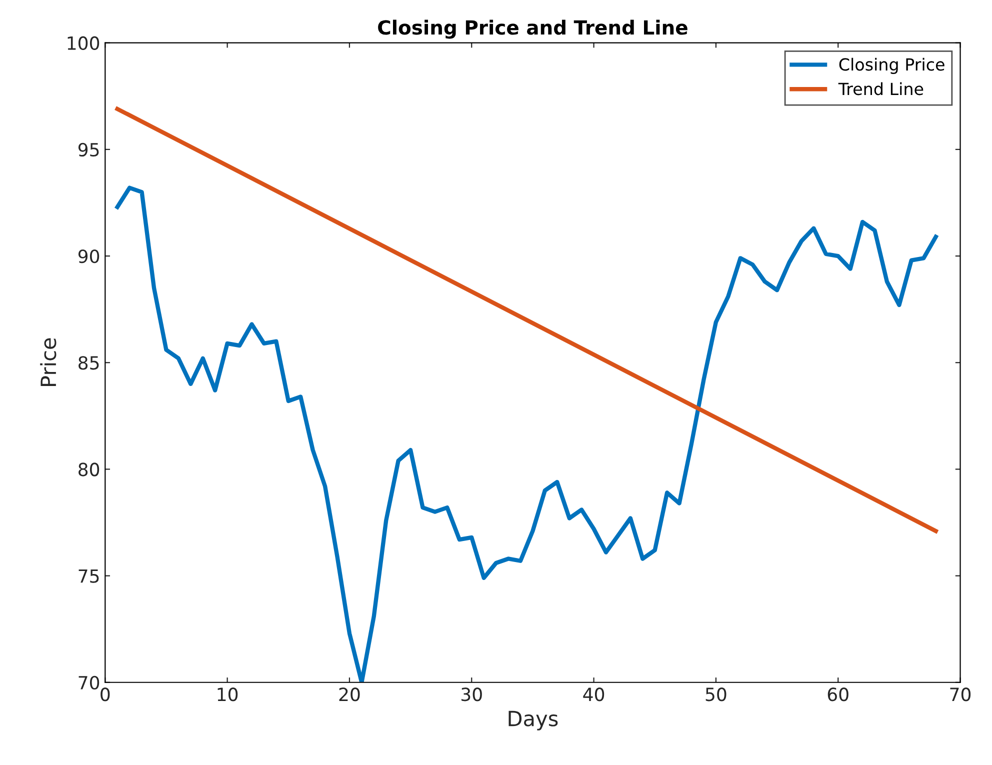  What do you see at coordinates (881, 89) in the screenshot?
I see `legend-label: Trend Line` at bounding box center [881, 89].